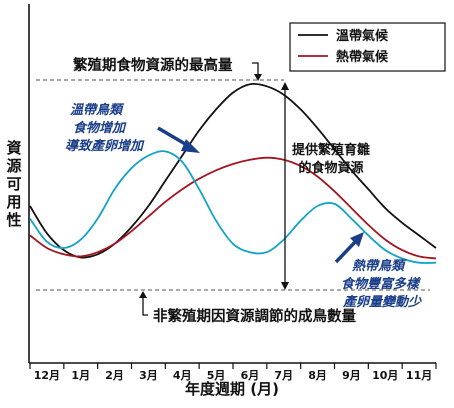 The image size is (454, 408). I want to click on legend: 溫帶氣候 熱帶氣候, so click(367, 47).